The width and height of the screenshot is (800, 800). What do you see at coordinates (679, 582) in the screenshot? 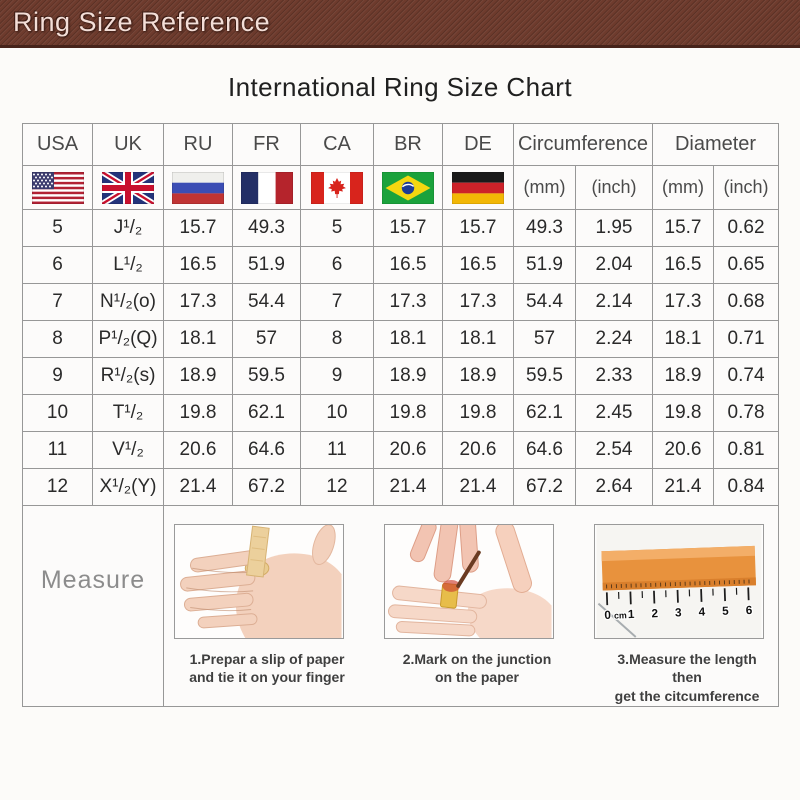
I see `ruler-measure-icon: 0 cm 1 2 3 4 5 6` at bounding box center [679, 582].